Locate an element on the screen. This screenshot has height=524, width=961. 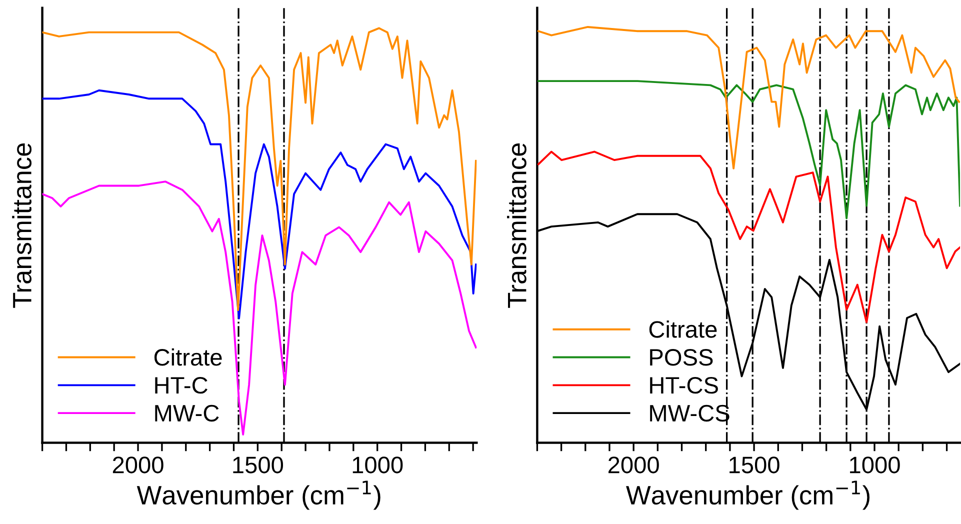
legend-label: MW-CS is located at coordinates (690, 413).